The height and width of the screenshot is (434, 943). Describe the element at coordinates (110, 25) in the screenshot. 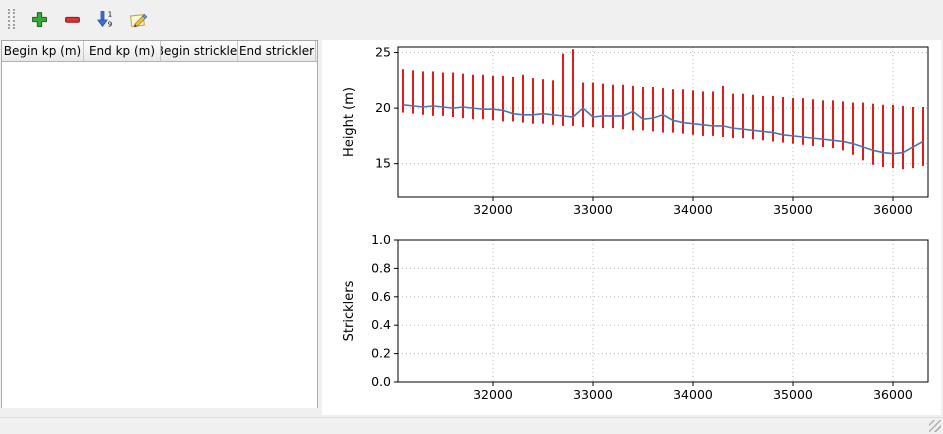

I see `sort-digit-bottom: 9` at that location.